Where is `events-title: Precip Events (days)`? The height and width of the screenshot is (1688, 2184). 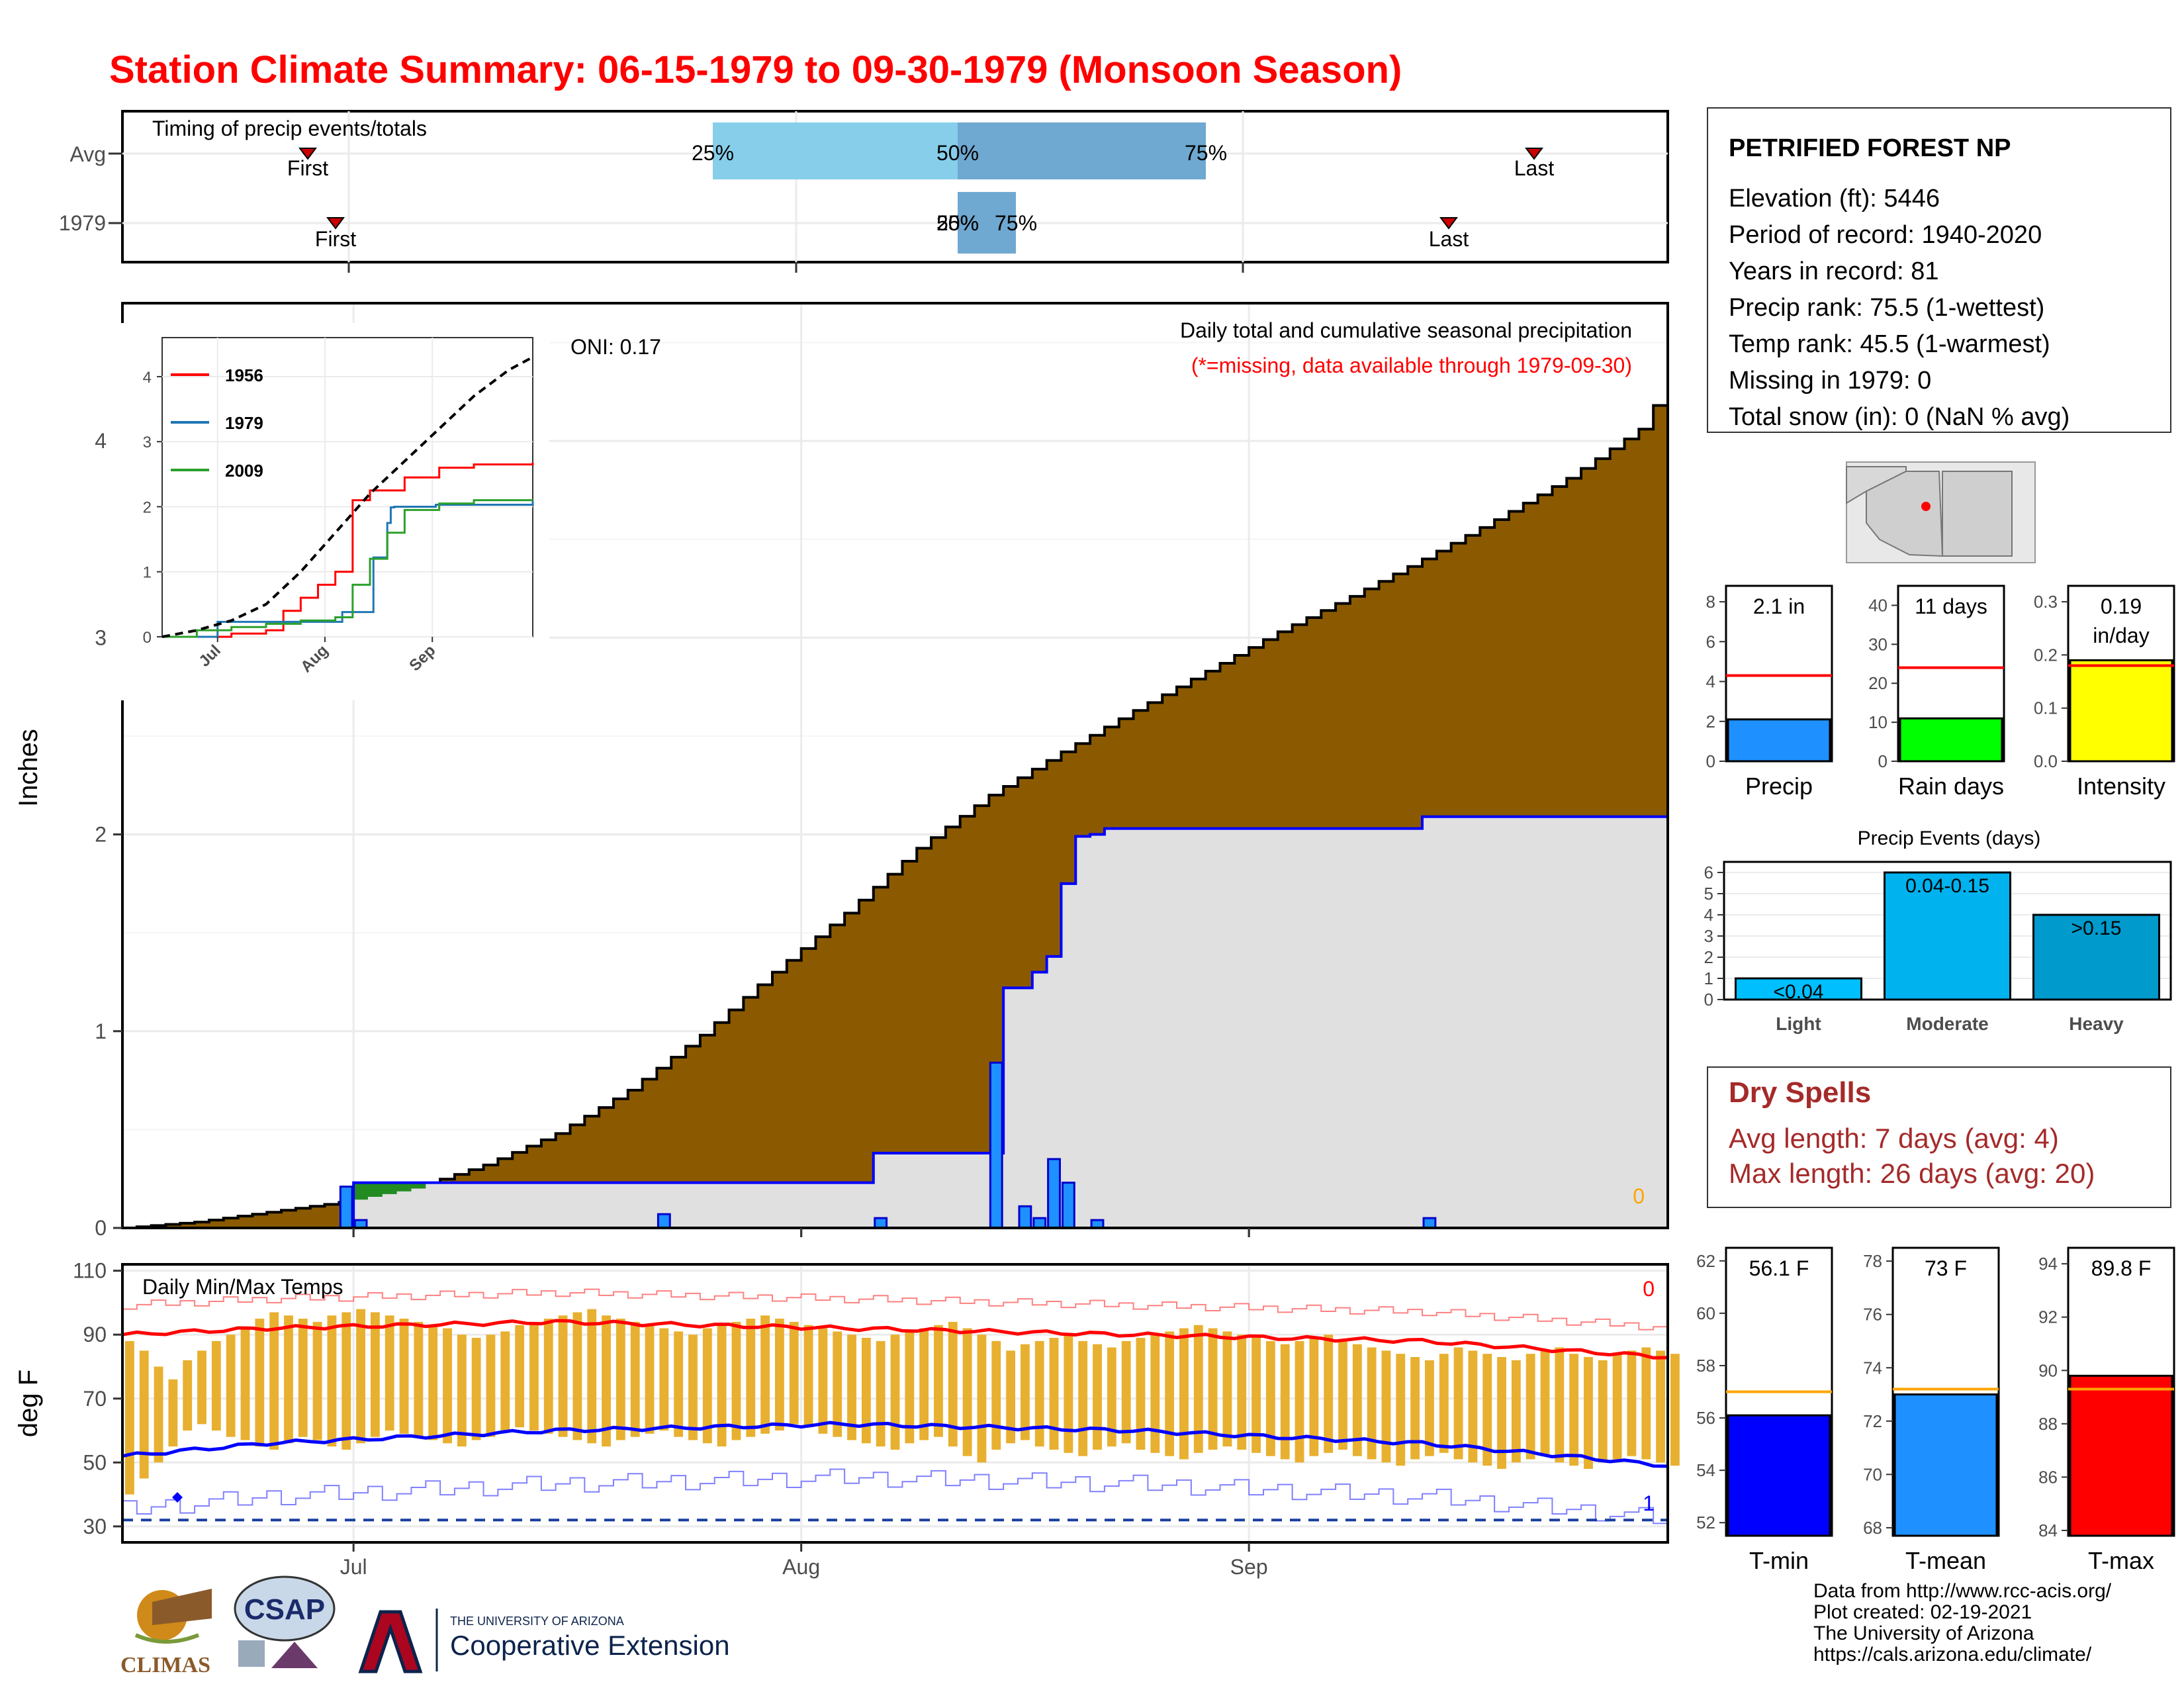 events-title: Precip Events (days) is located at coordinates (1949, 838).